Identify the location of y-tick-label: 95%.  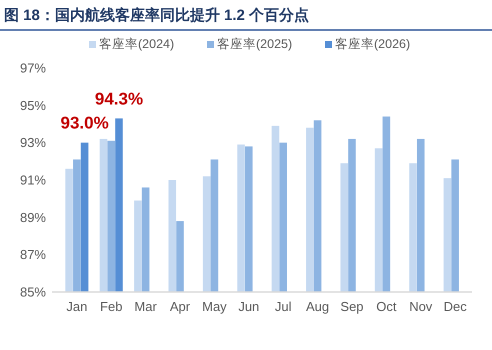
(33, 105).